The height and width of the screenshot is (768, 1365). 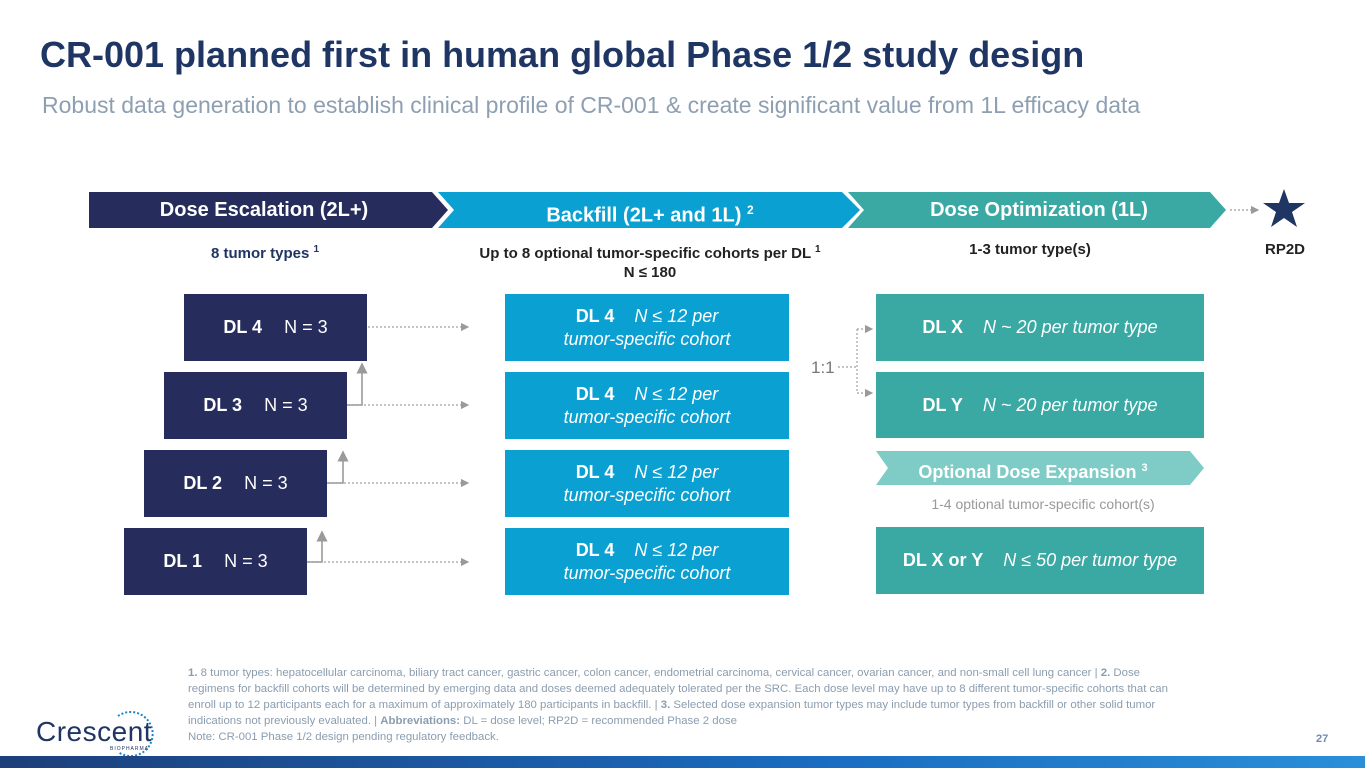 I want to click on phase-arrow-optimization, so click(x=1037, y=210).